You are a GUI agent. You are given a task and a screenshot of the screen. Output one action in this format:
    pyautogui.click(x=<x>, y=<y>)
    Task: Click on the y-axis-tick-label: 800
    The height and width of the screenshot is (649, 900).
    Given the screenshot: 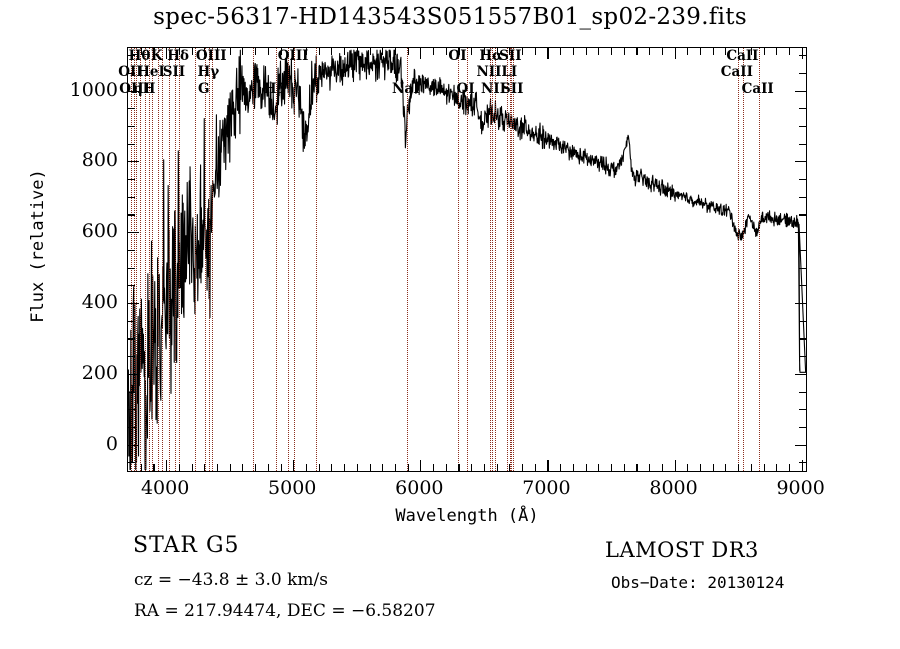 What is the action you would take?
    pyautogui.click(x=99, y=160)
    